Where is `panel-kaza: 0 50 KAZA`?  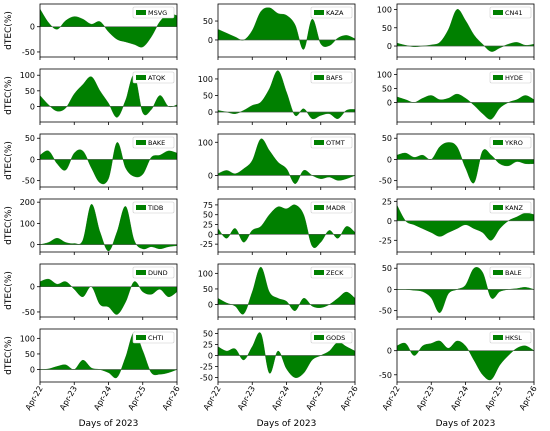
panel-kaza: 0 50 KAZA is located at coordinates (279, 31).